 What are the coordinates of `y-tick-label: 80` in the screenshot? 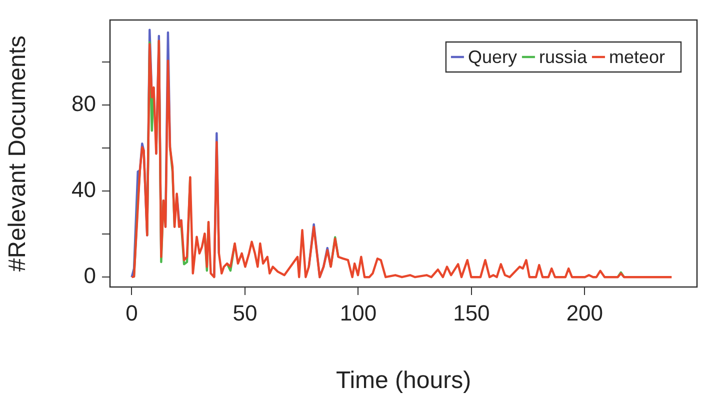 It's located at (84, 103).